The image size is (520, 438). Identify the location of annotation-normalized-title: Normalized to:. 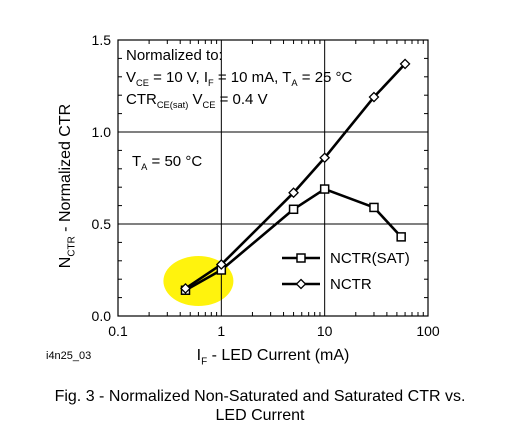
(174, 55).